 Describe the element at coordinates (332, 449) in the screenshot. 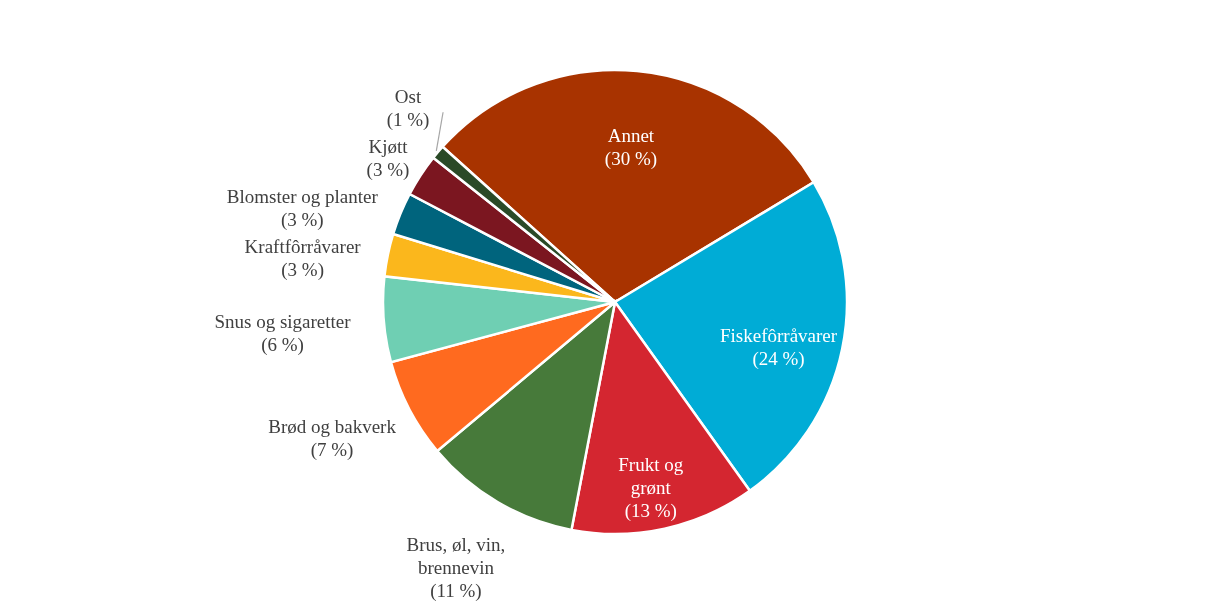

I see `data-label: (7 %)` at that location.